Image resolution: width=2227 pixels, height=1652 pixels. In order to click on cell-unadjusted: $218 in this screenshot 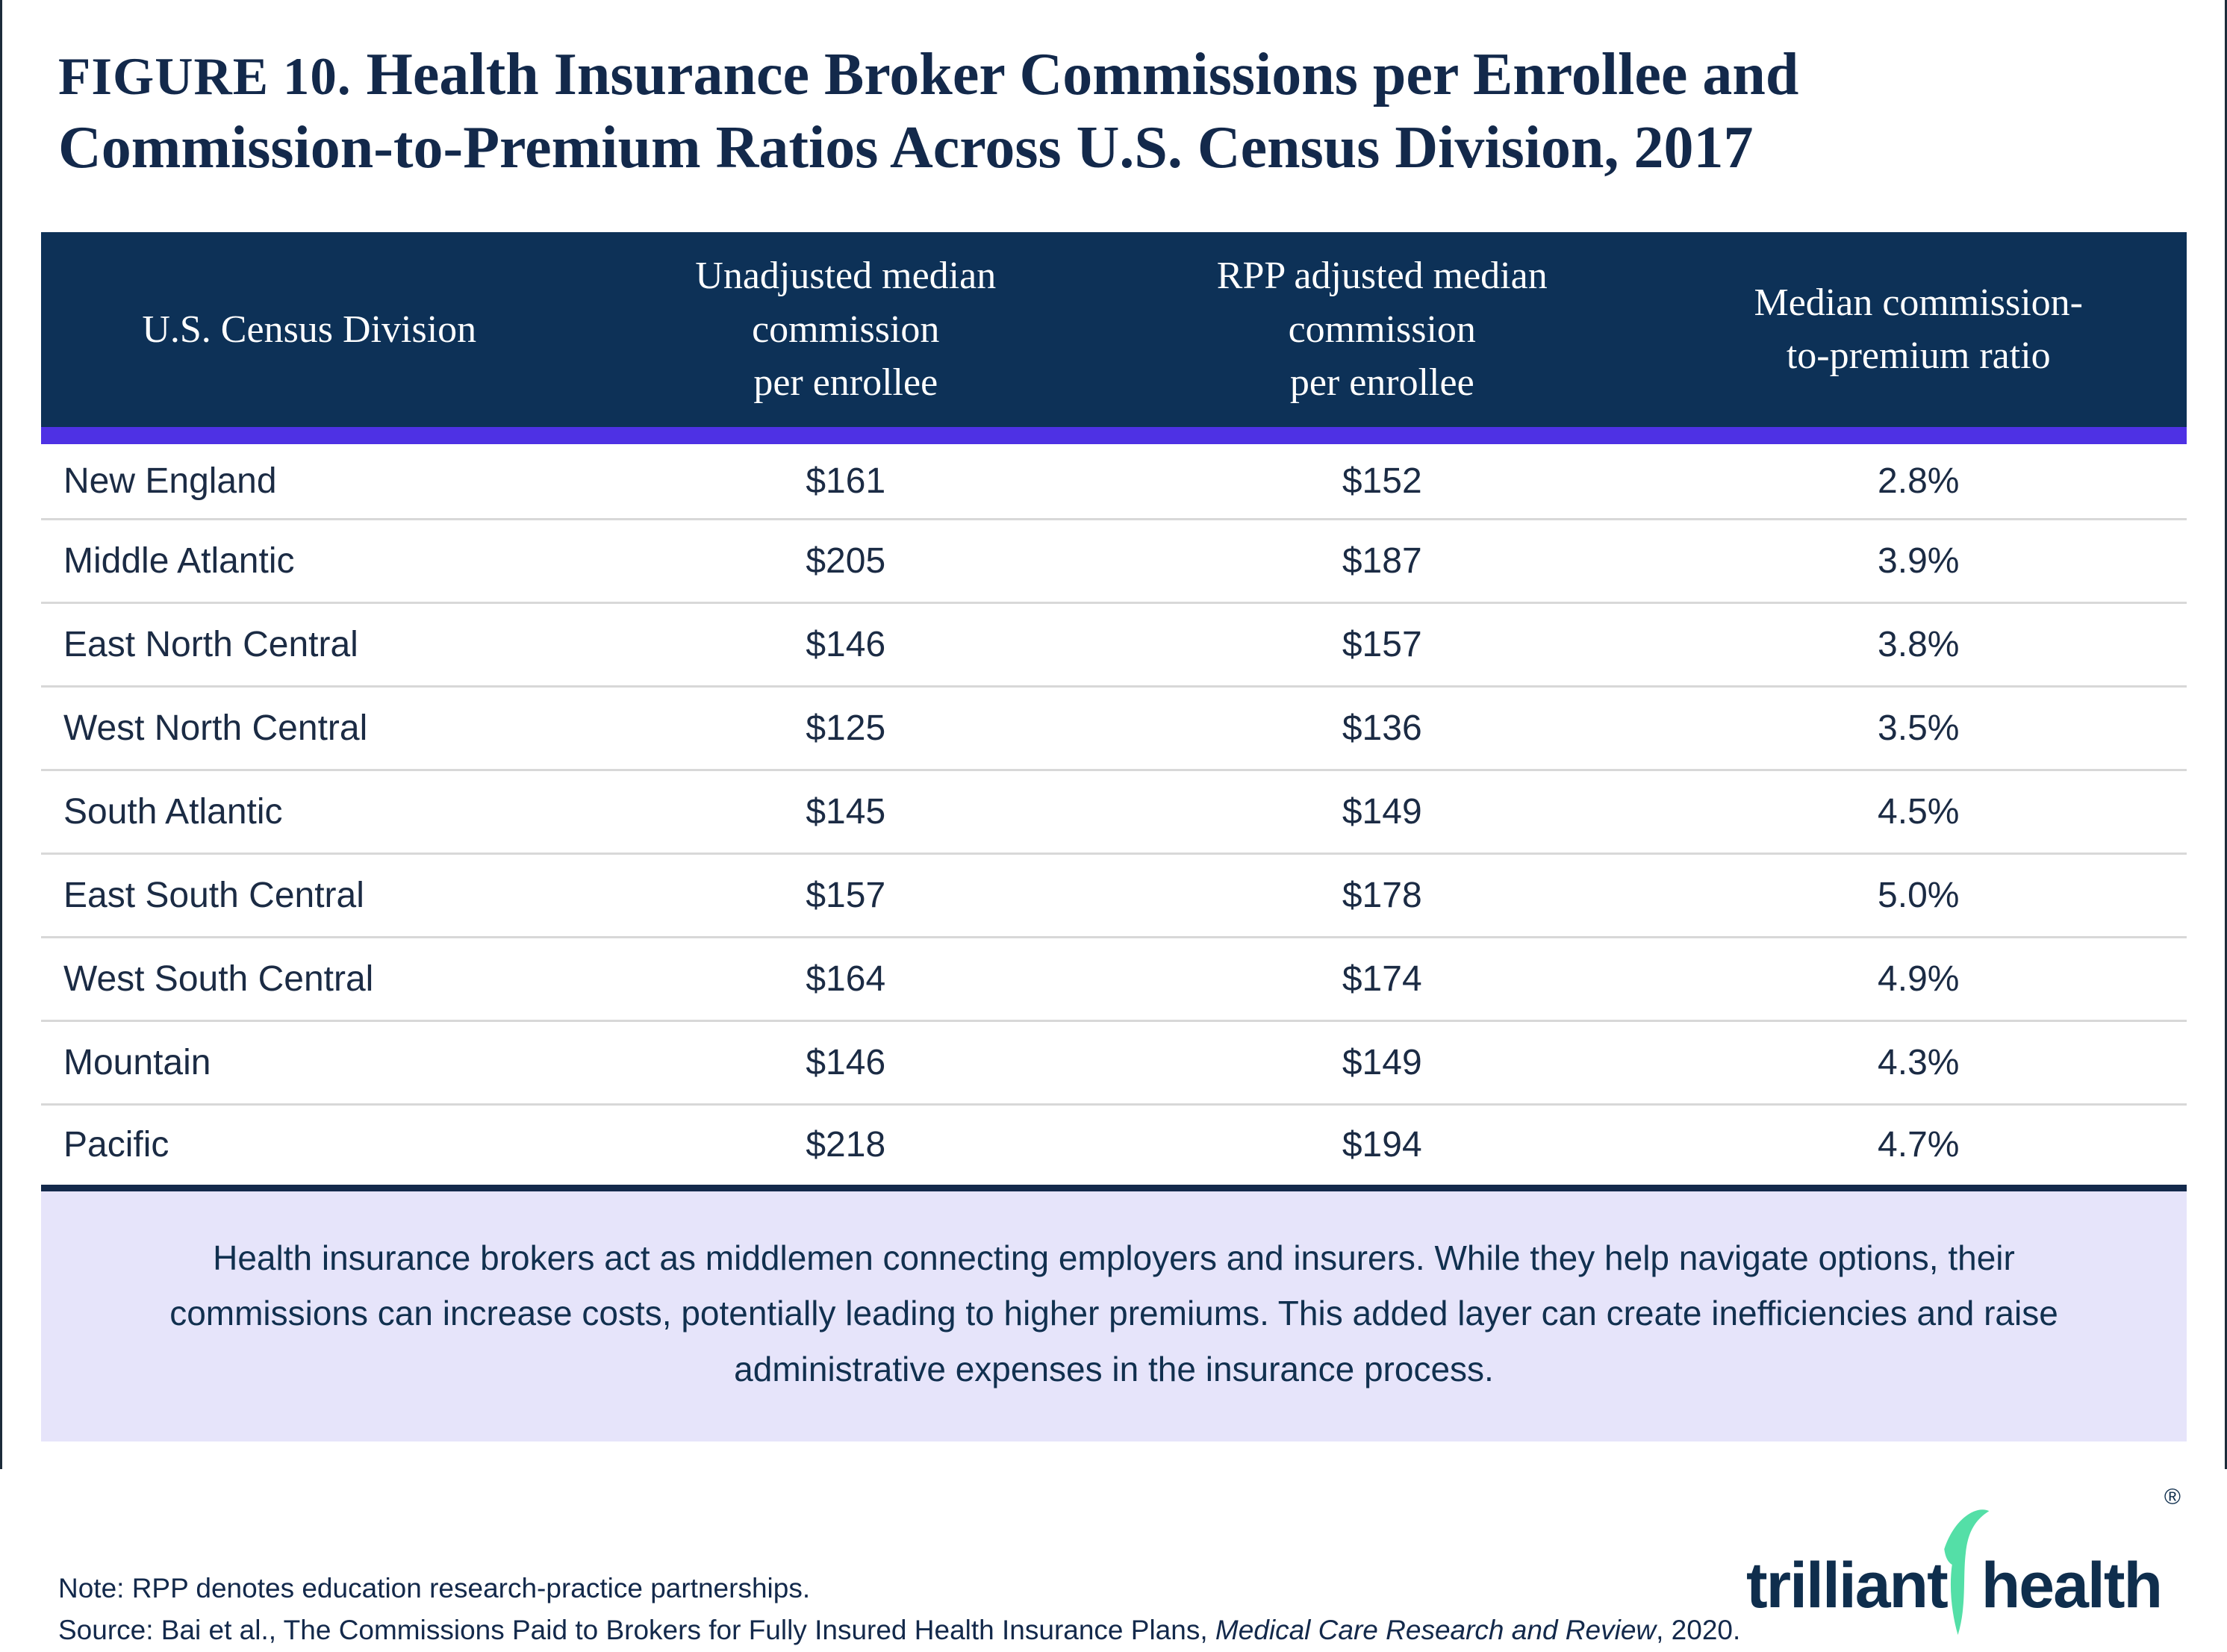, I will do `click(845, 1146)`.